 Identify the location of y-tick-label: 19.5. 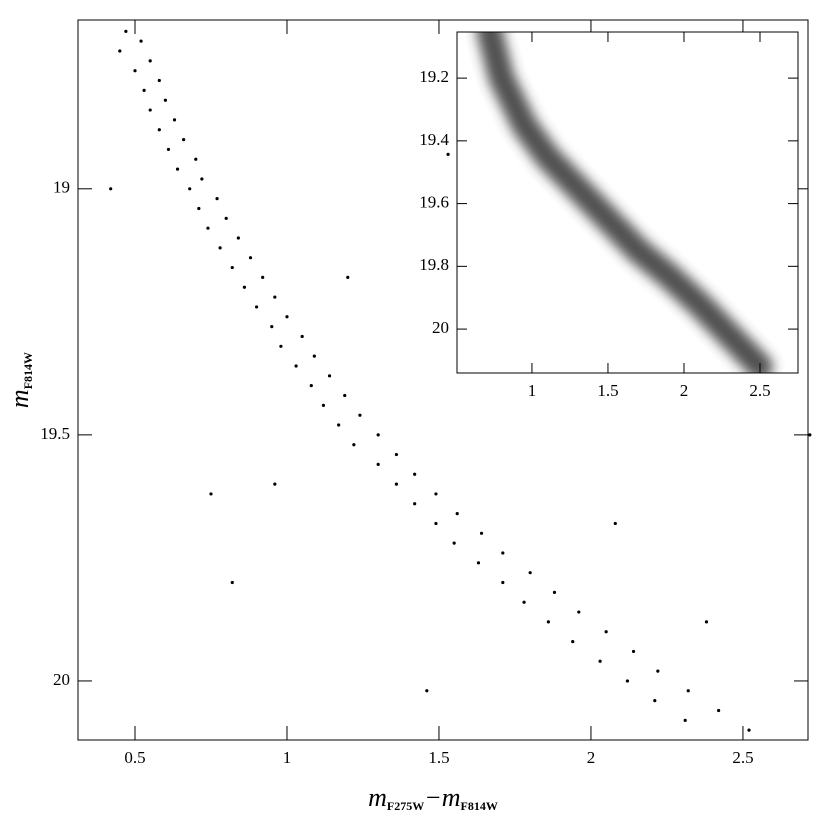
(55, 433).